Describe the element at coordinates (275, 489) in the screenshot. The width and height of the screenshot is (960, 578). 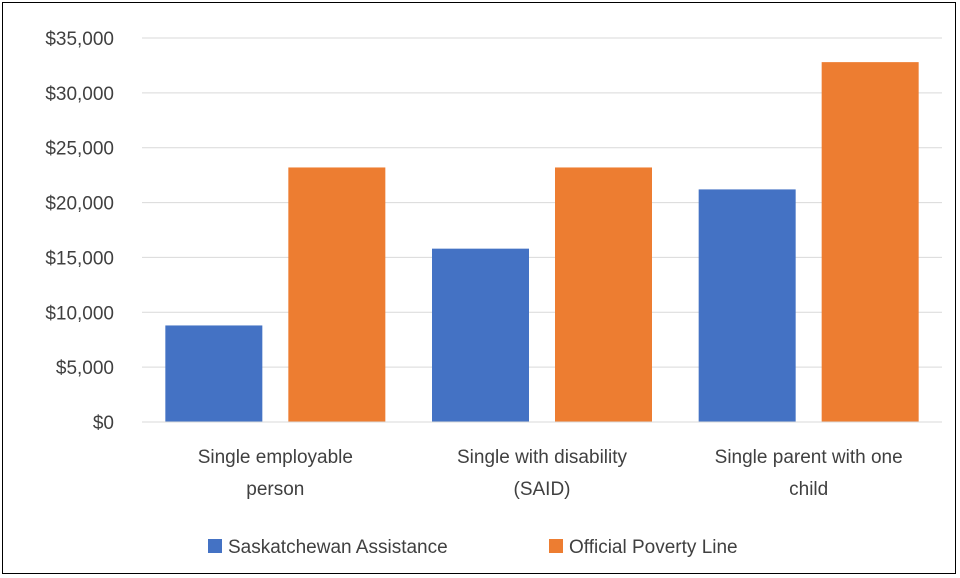
I see `x-category-label: person` at that location.